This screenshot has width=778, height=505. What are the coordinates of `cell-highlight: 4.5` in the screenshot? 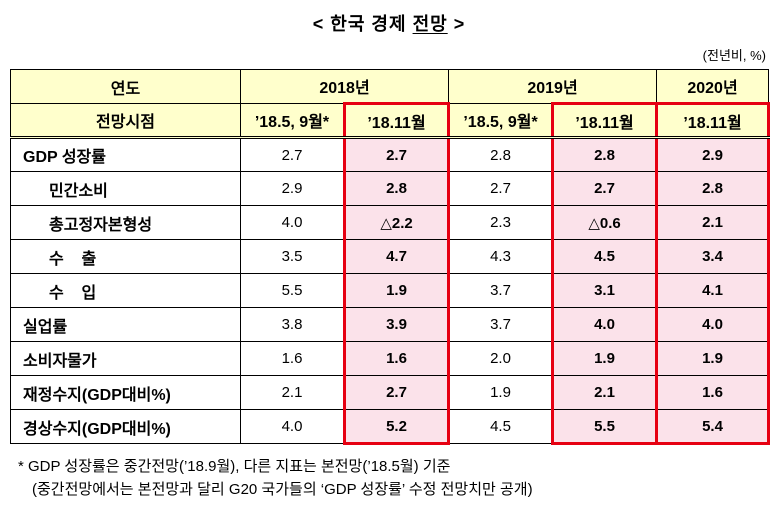 It's located at (605, 256).